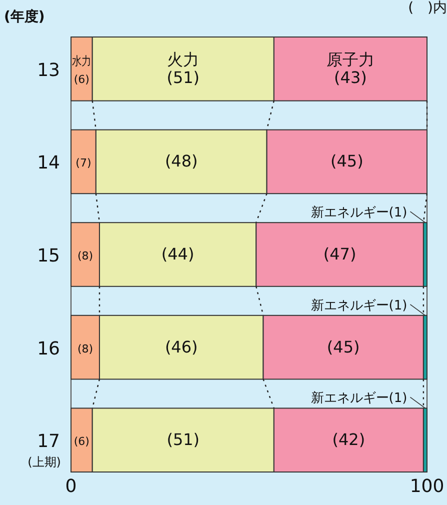 The height and width of the screenshot is (505, 447). I want to click on data-label: (43), so click(350, 77).